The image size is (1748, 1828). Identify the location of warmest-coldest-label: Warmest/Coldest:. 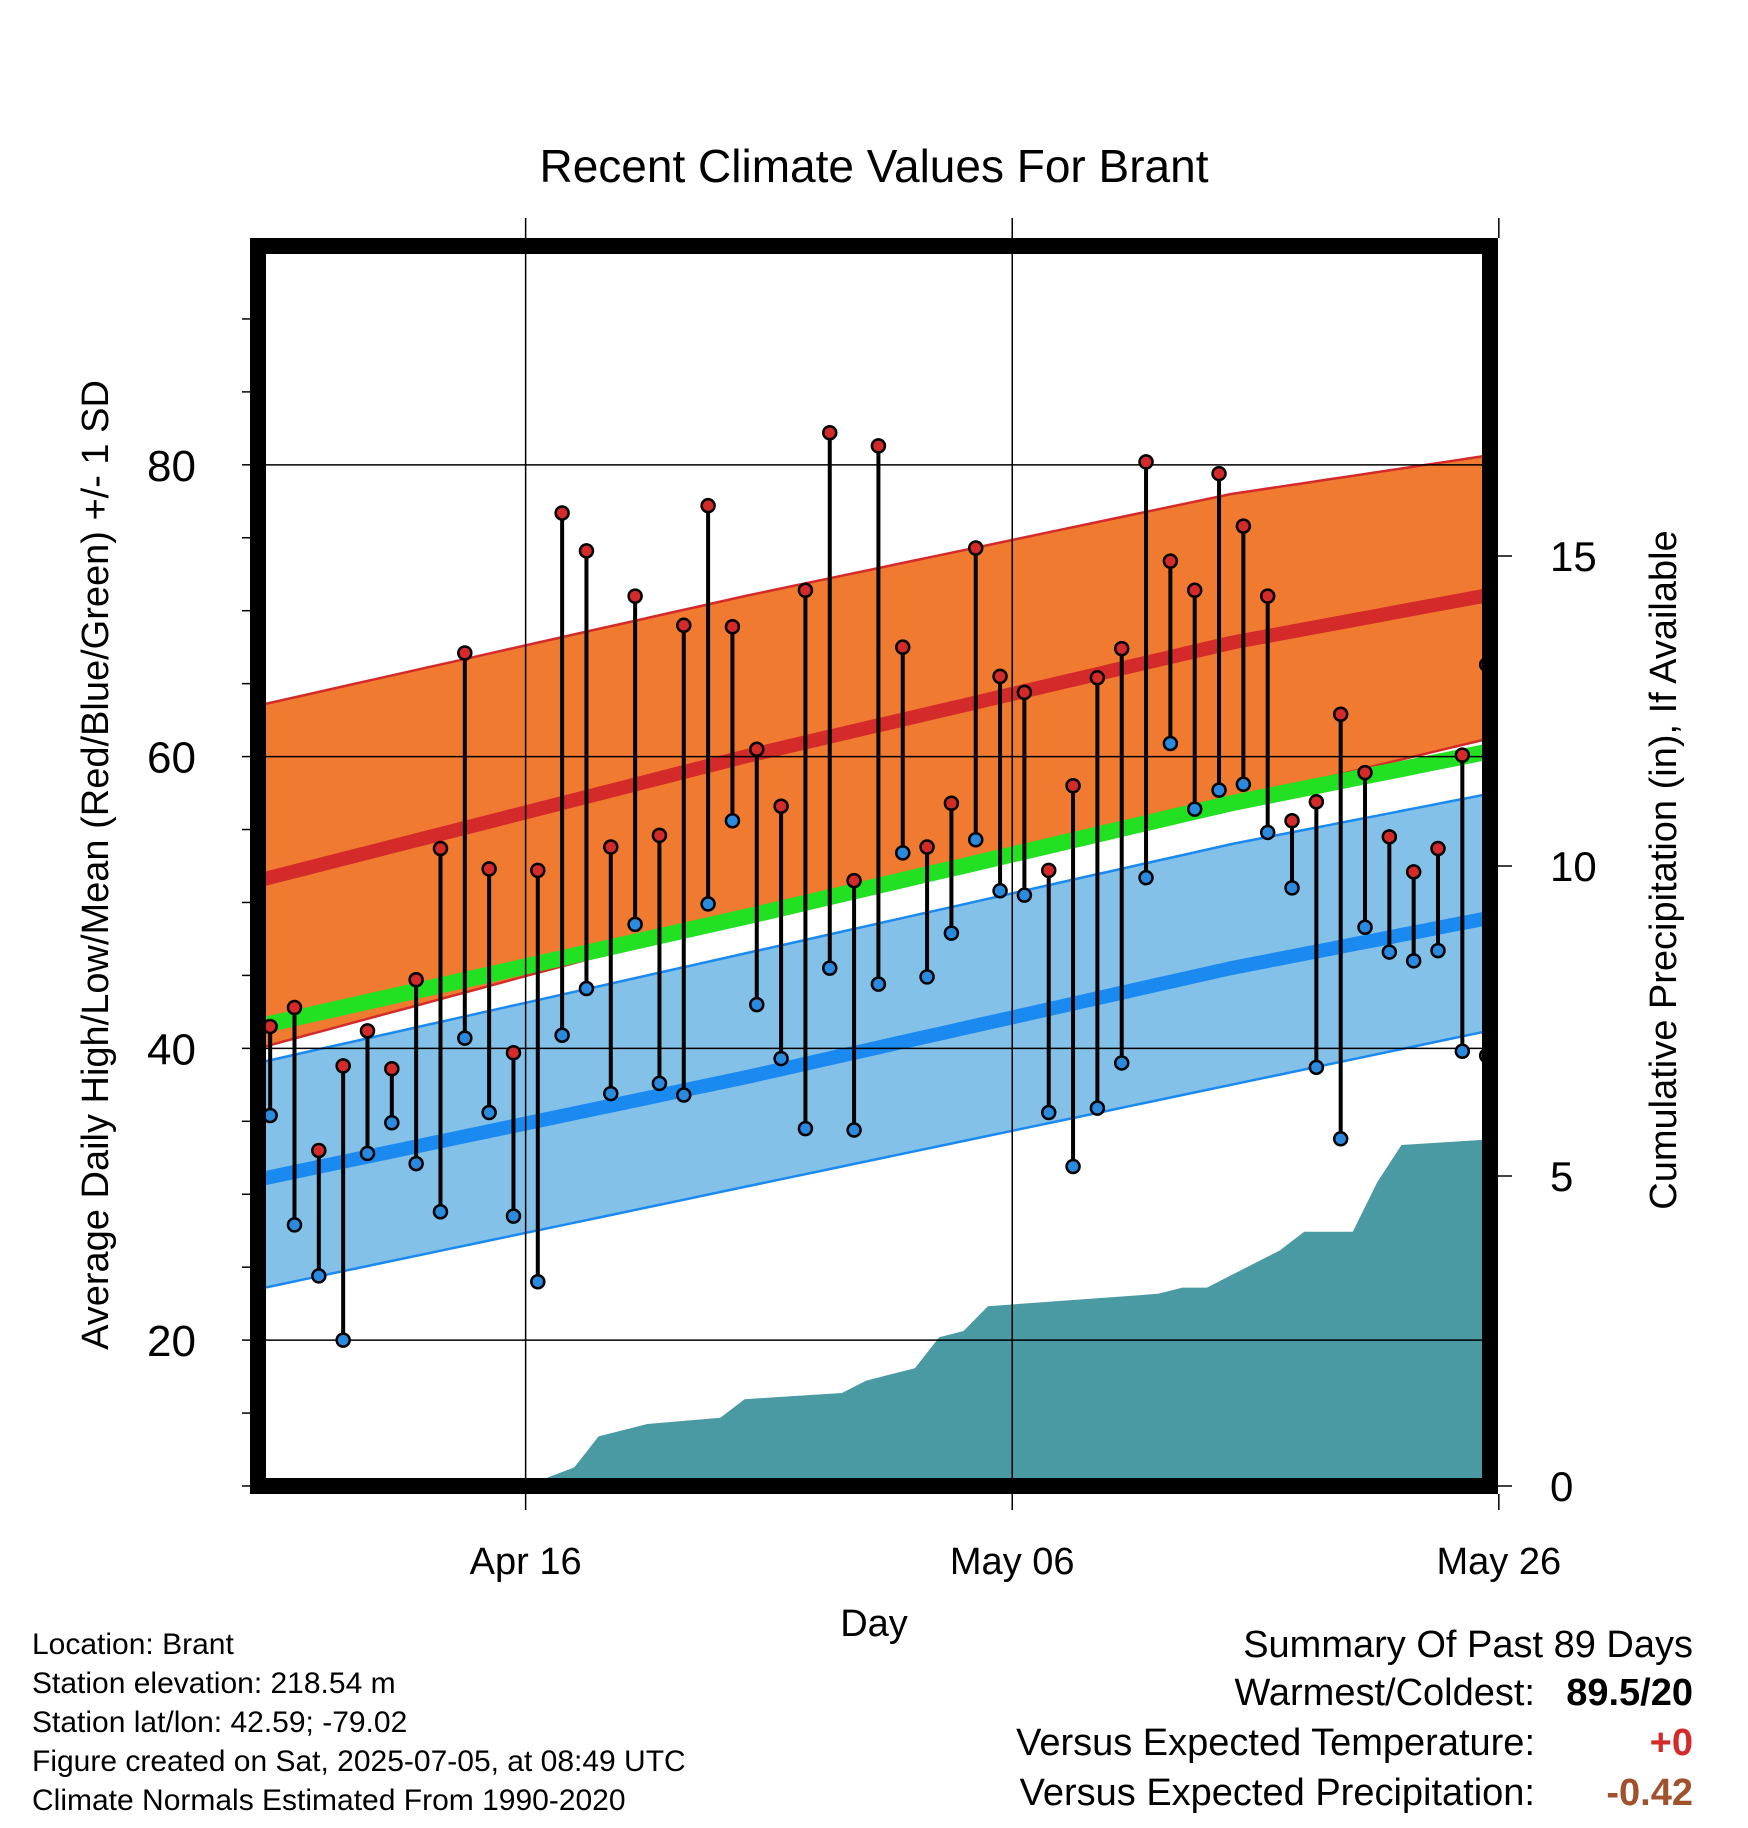
(1384, 1693).